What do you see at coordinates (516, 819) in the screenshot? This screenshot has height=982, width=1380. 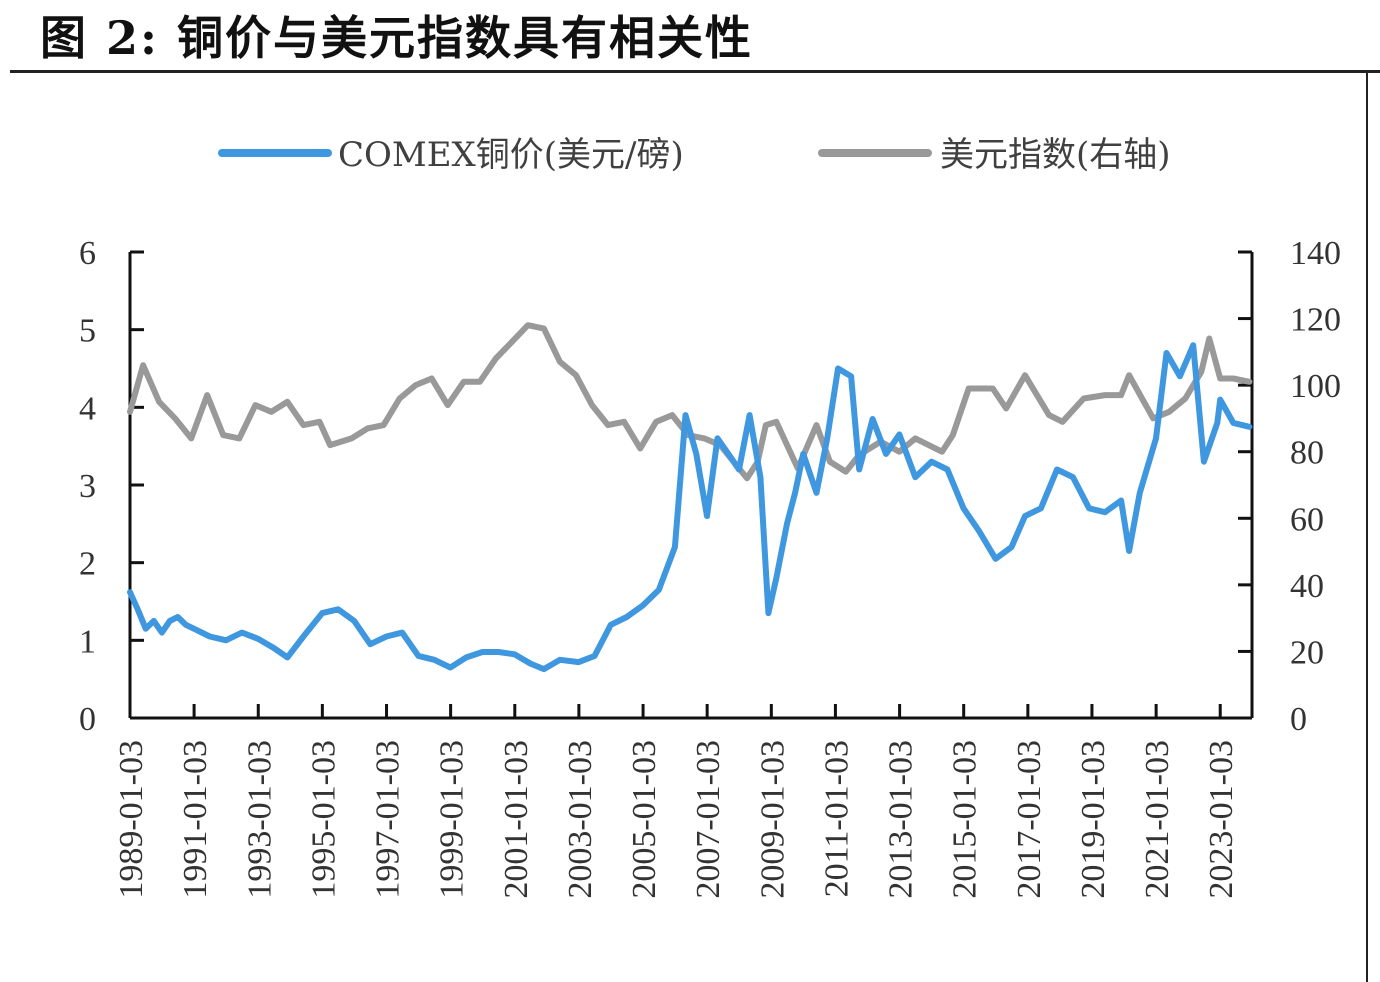 I see `x-tick-label: 2001-01-03` at bounding box center [516, 819].